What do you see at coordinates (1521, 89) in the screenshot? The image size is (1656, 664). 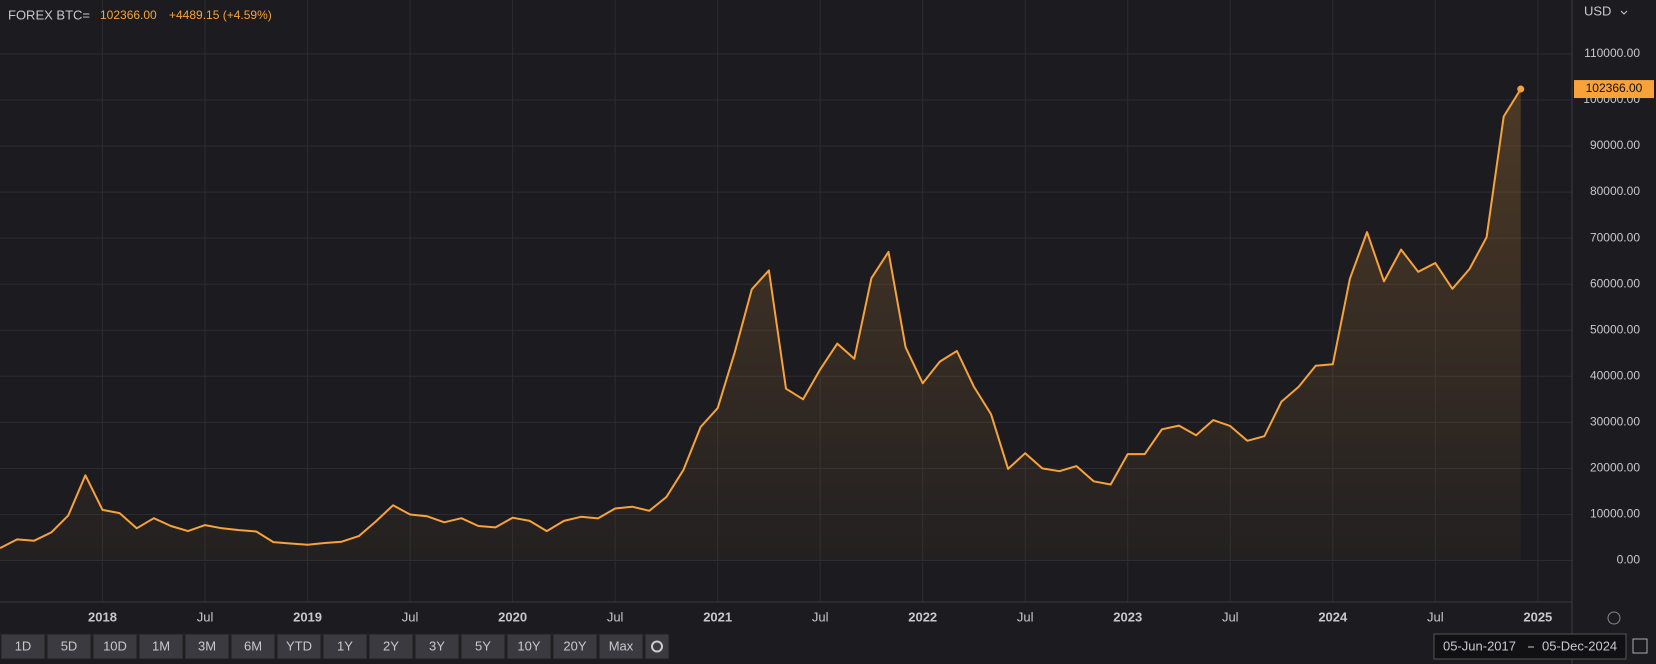 I see `last-point` at bounding box center [1521, 89].